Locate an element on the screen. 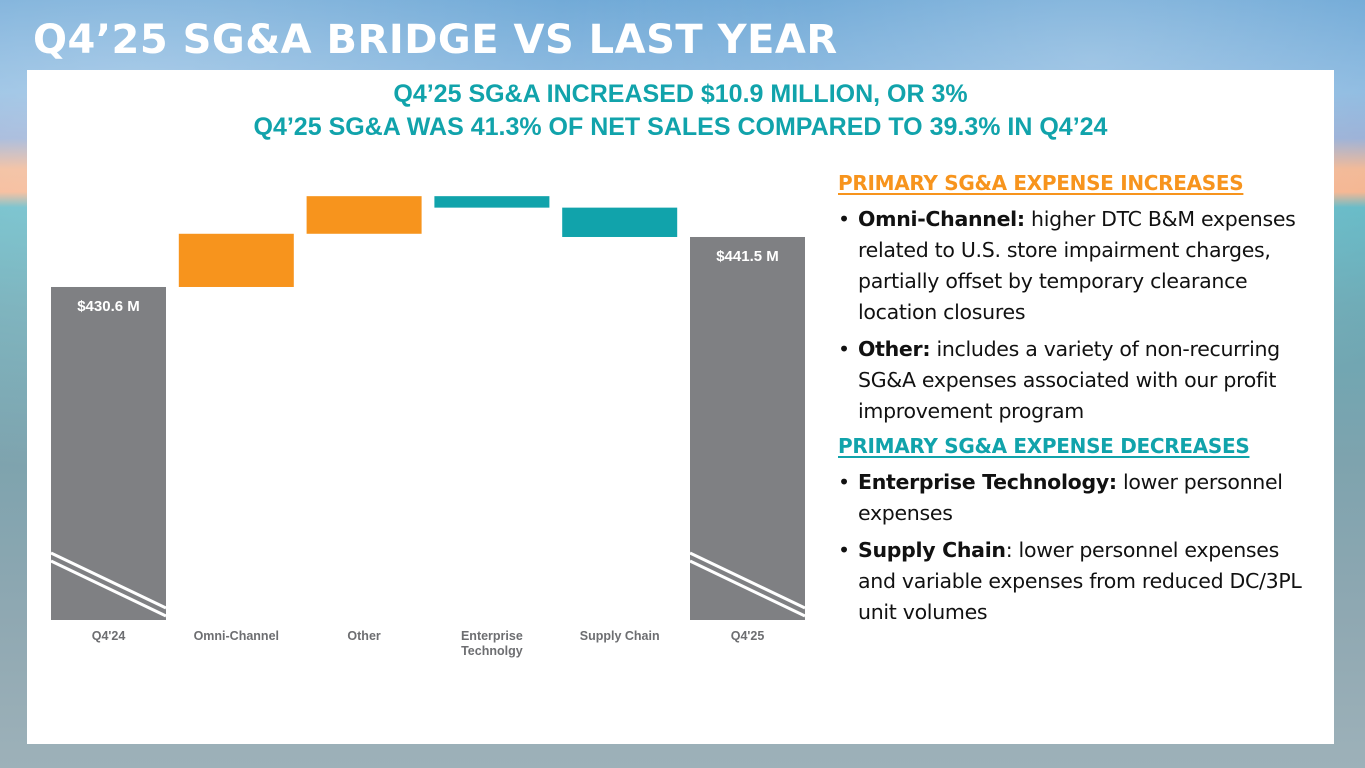 The width and height of the screenshot is (1365, 768). slide-title: Q4’25 SG&A BRIDGE VS LAST YEAR is located at coordinates (435, 40).